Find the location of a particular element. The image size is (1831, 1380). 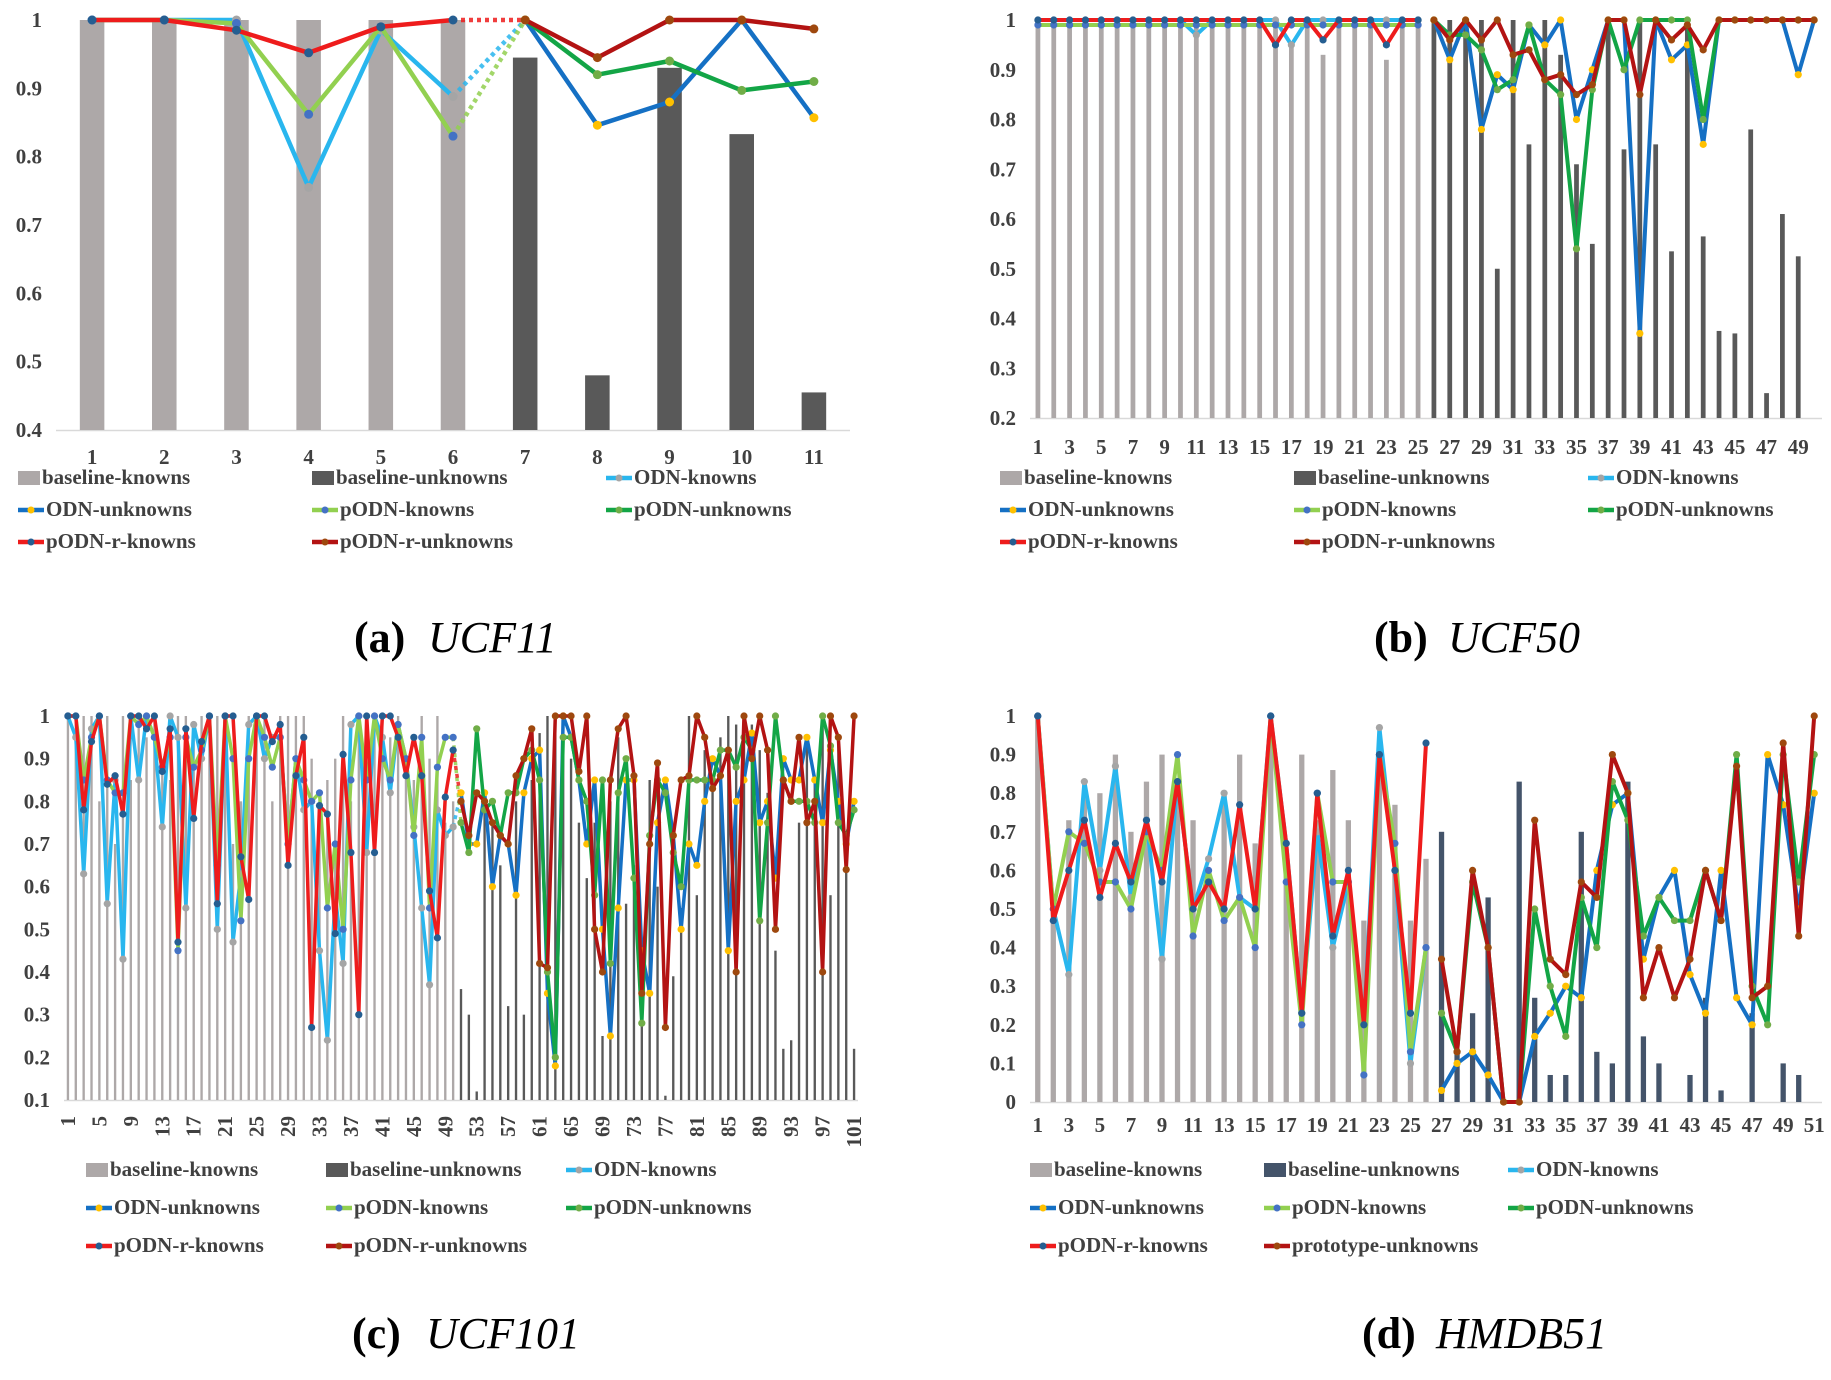

legend-label-baseline-unknowns: baseline-unknowns is located at coordinates (1404, 477).